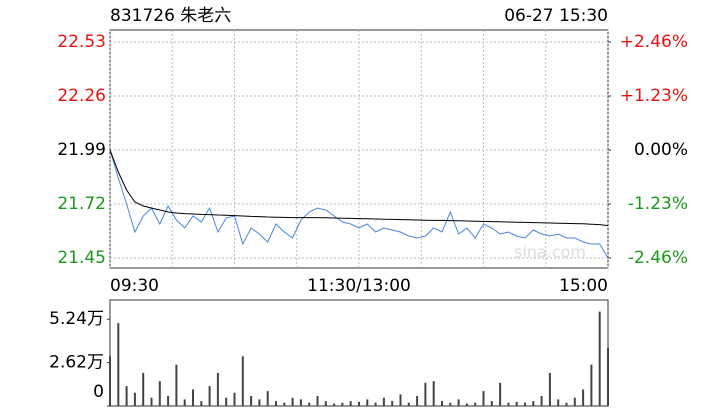  What do you see at coordinates (76, 363) in the screenshot?
I see `y-tick-label: 2.62万` at bounding box center [76, 363].